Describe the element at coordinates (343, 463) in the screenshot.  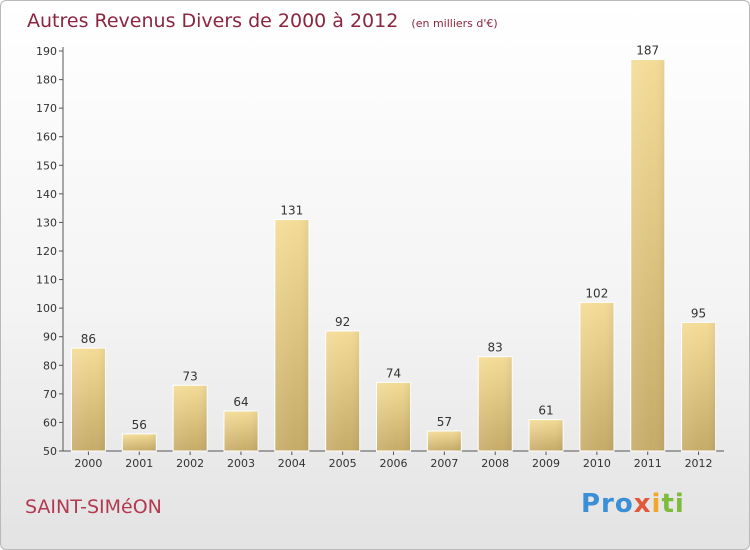
I see `x-tick-label: 2005` at that location.